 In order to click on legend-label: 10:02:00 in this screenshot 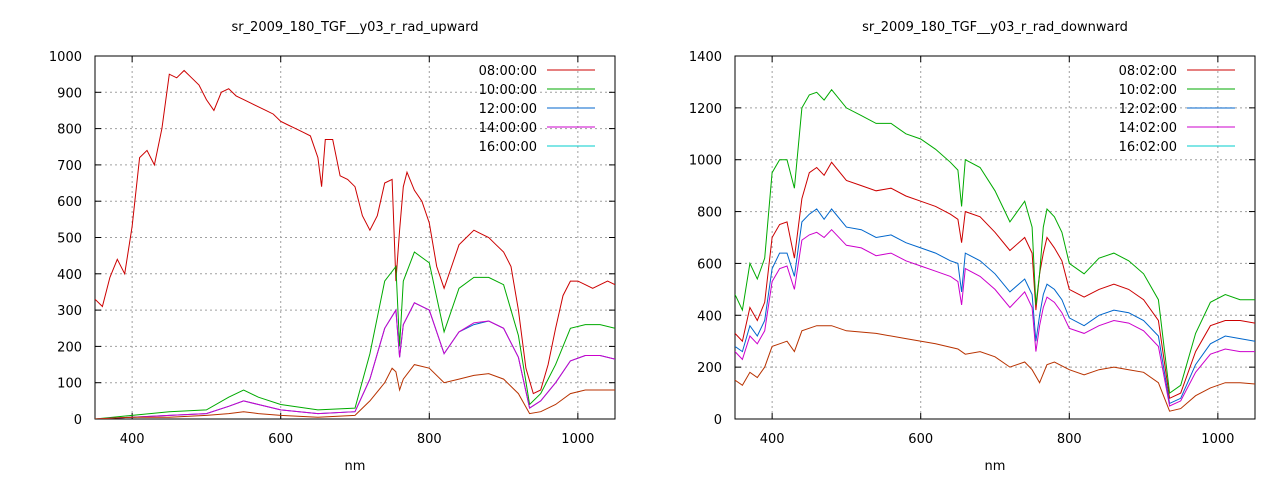, I will do `click(1148, 90)`.